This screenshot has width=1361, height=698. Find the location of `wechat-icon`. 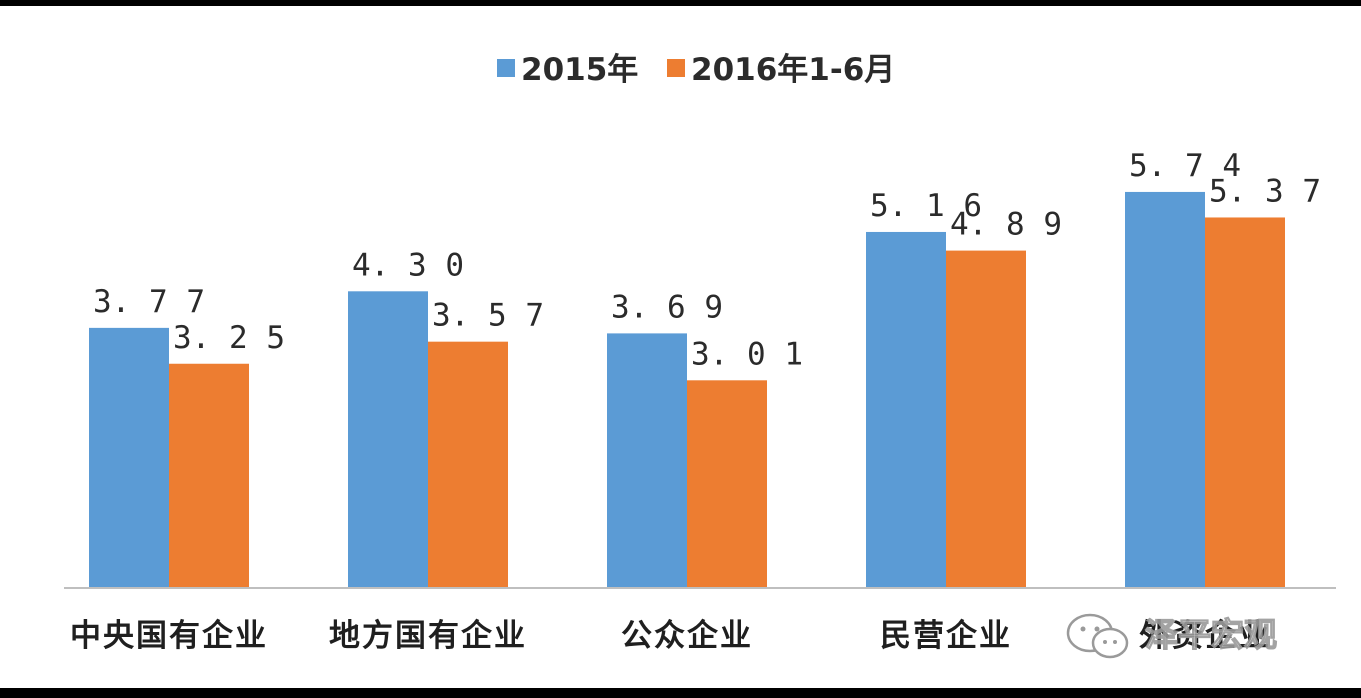

wechat-icon is located at coordinates (1097, 636).